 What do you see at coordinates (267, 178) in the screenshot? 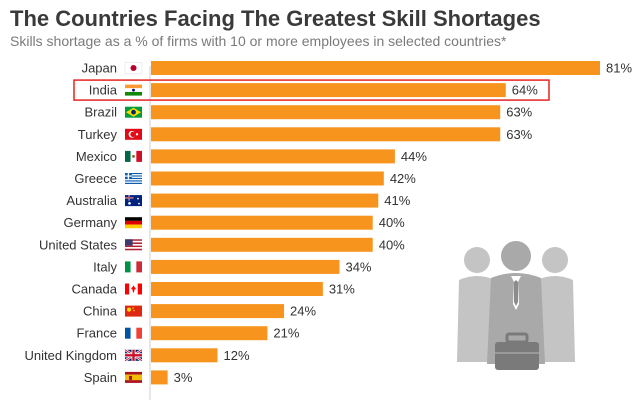
I see `bar-greece` at bounding box center [267, 178].